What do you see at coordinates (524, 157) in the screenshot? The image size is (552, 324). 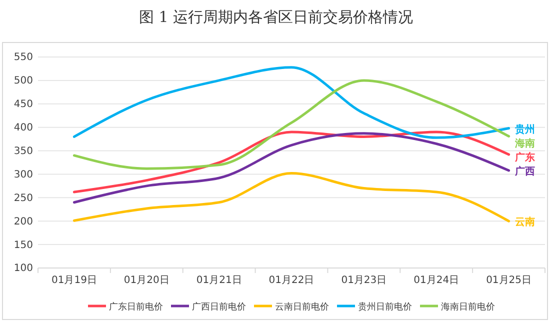 I see `annotation: 广东` at bounding box center [524, 157].